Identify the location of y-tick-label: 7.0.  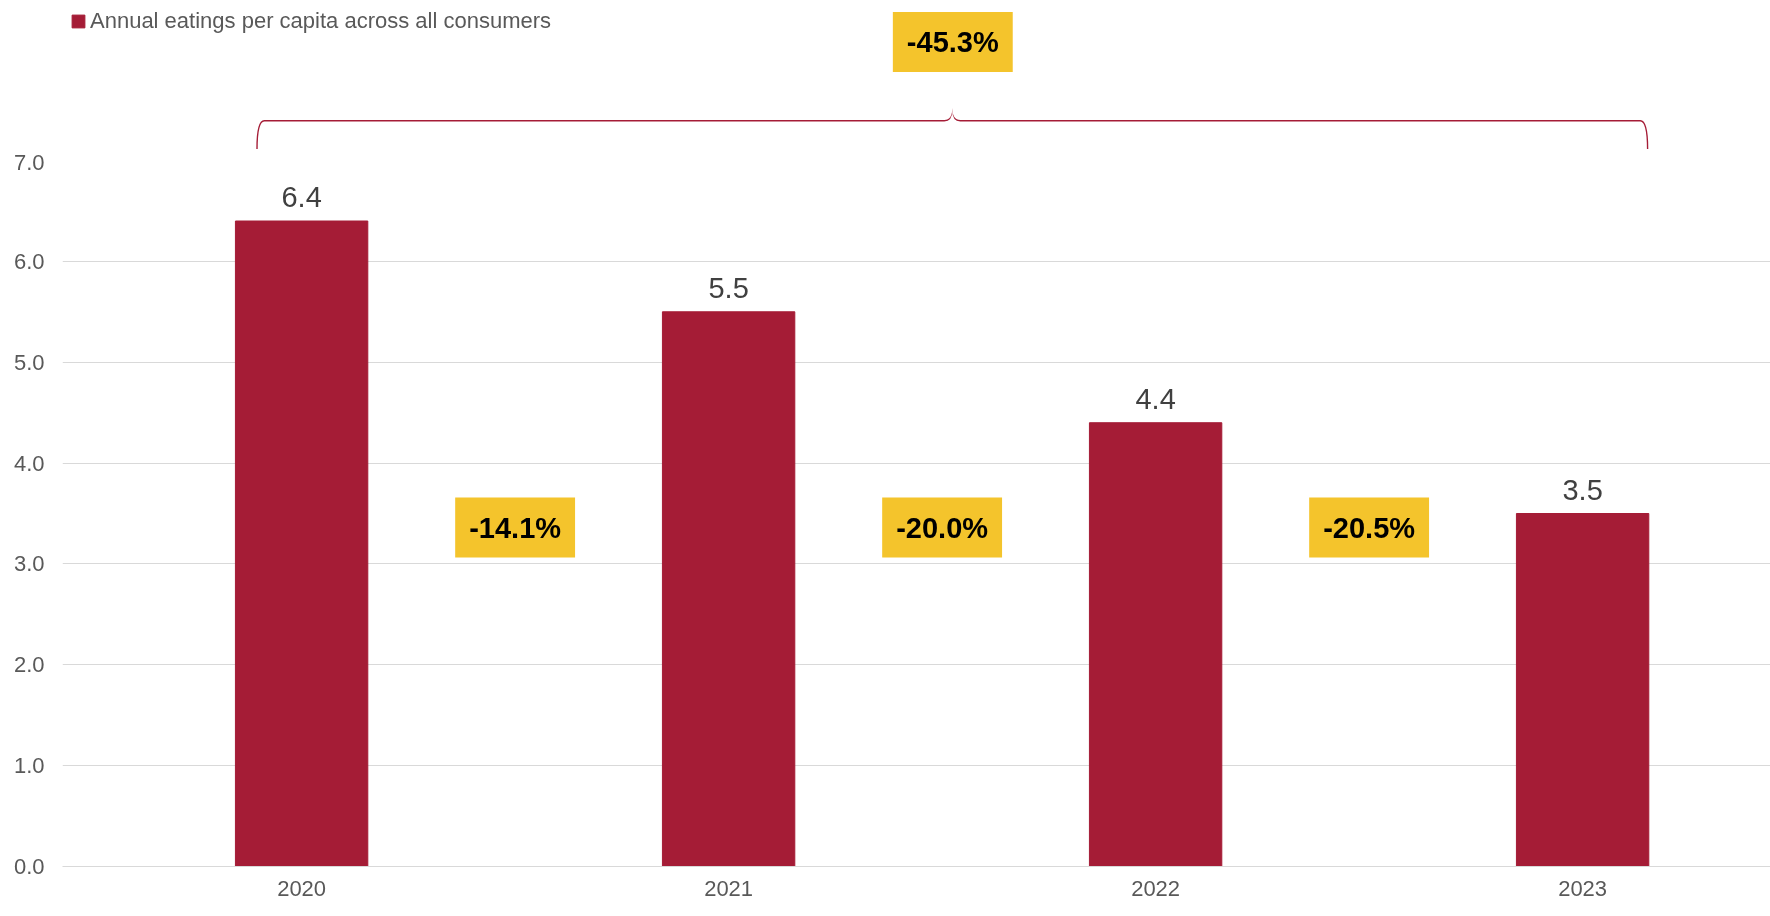
(29, 162).